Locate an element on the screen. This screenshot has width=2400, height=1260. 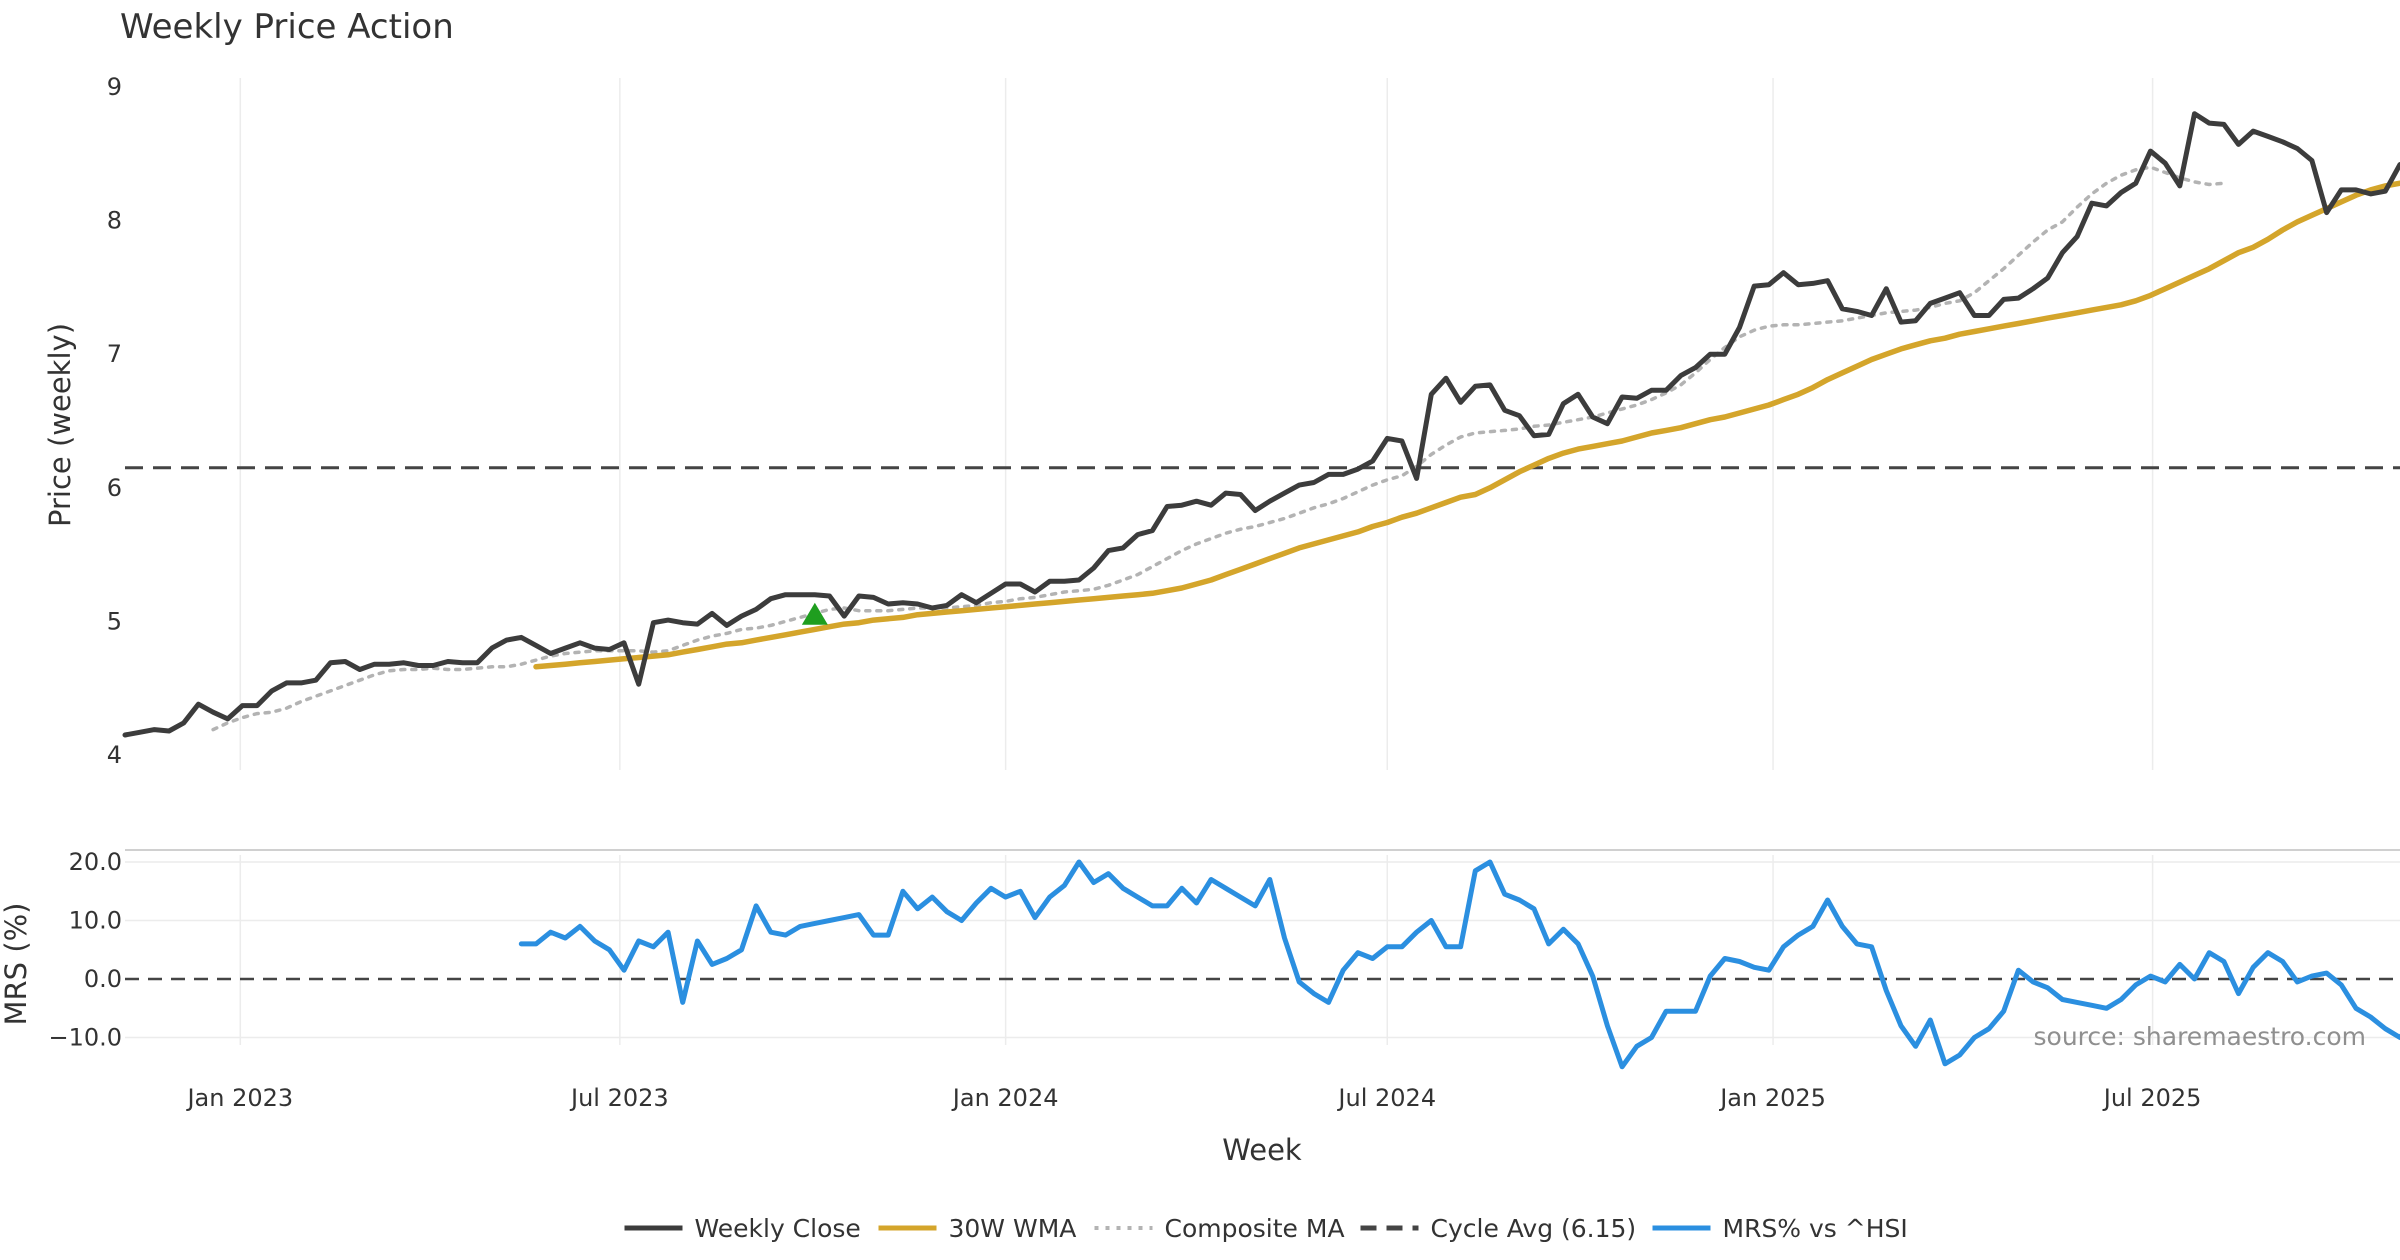
legend-label: Weekly Close is located at coordinates (778, 1228).